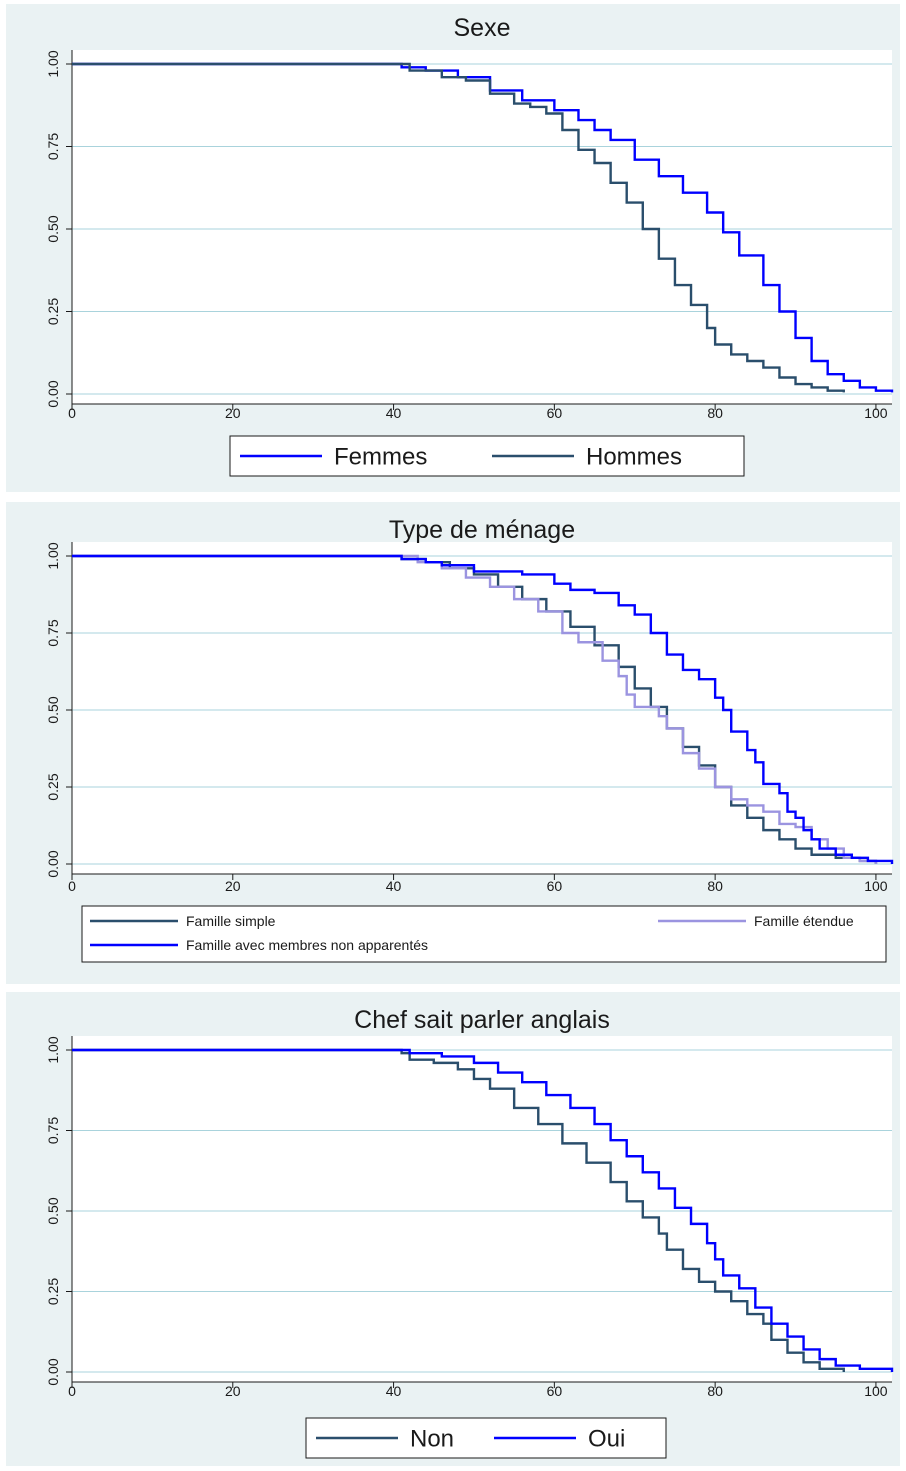 This screenshot has height=1471, width=906. Describe the element at coordinates (634, 457) in the screenshot. I see `legend-label-hommes: Hommes` at that location.